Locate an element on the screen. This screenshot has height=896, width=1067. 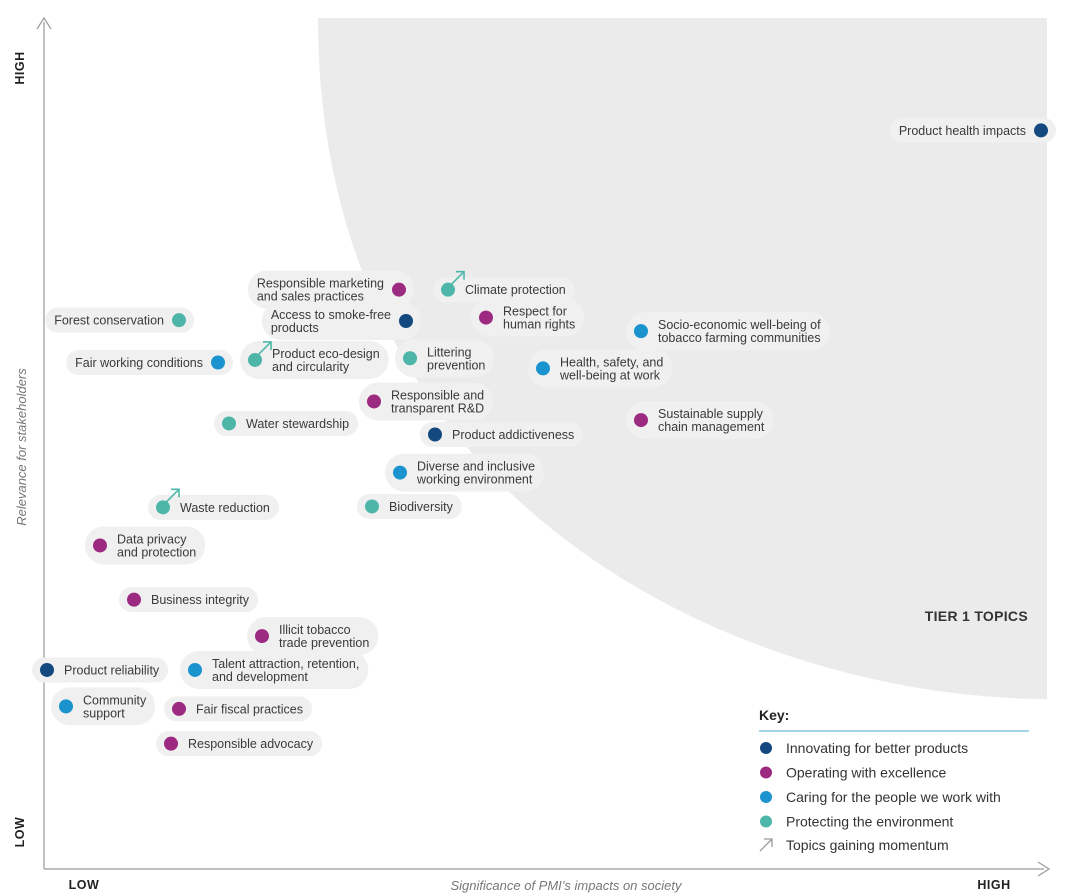
topic-label-line: Waste reduction is located at coordinates (225, 508).